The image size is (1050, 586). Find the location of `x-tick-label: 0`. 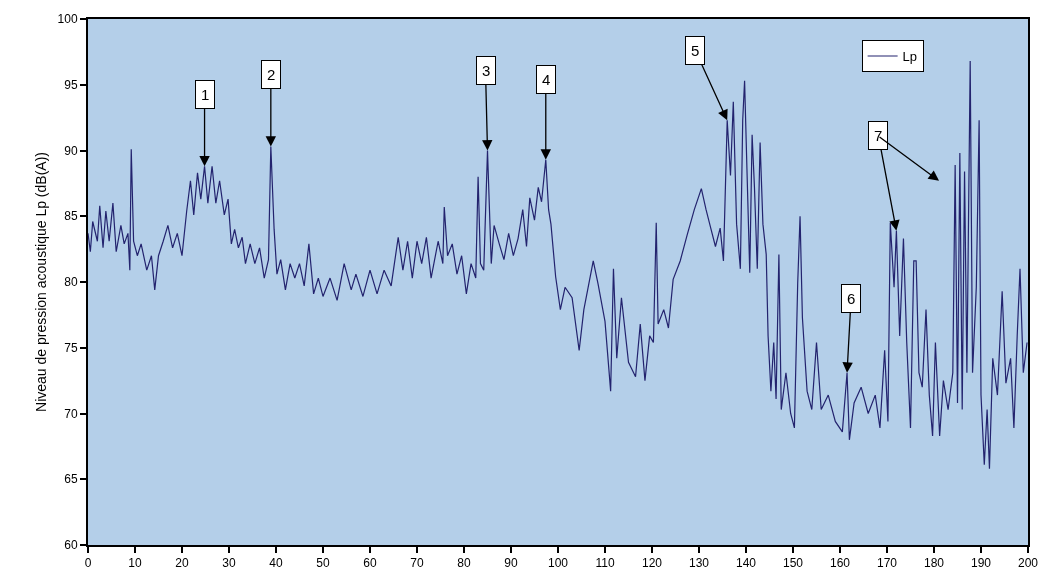

x-tick-label: 0 is located at coordinates (88, 563).